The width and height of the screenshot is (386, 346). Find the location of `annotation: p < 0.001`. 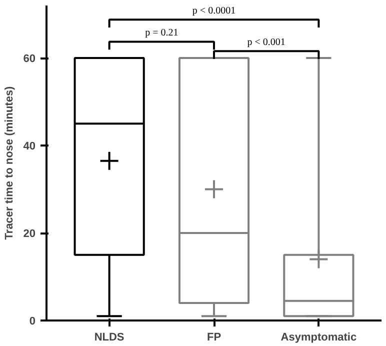

annotation: p < 0.001 is located at coordinates (266, 42).